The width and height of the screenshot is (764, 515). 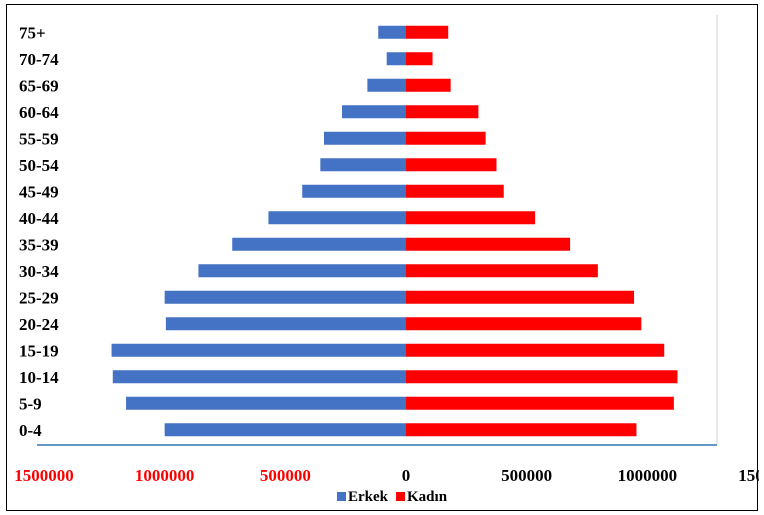 I want to click on legend-swatch-kad-n, so click(x=401, y=496).